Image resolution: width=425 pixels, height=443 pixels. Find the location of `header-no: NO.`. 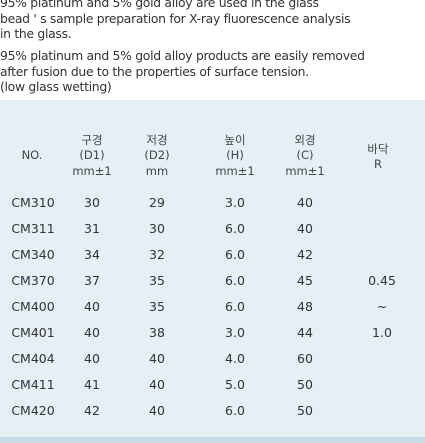

header-no: NO. is located at coordinates (32, 155).